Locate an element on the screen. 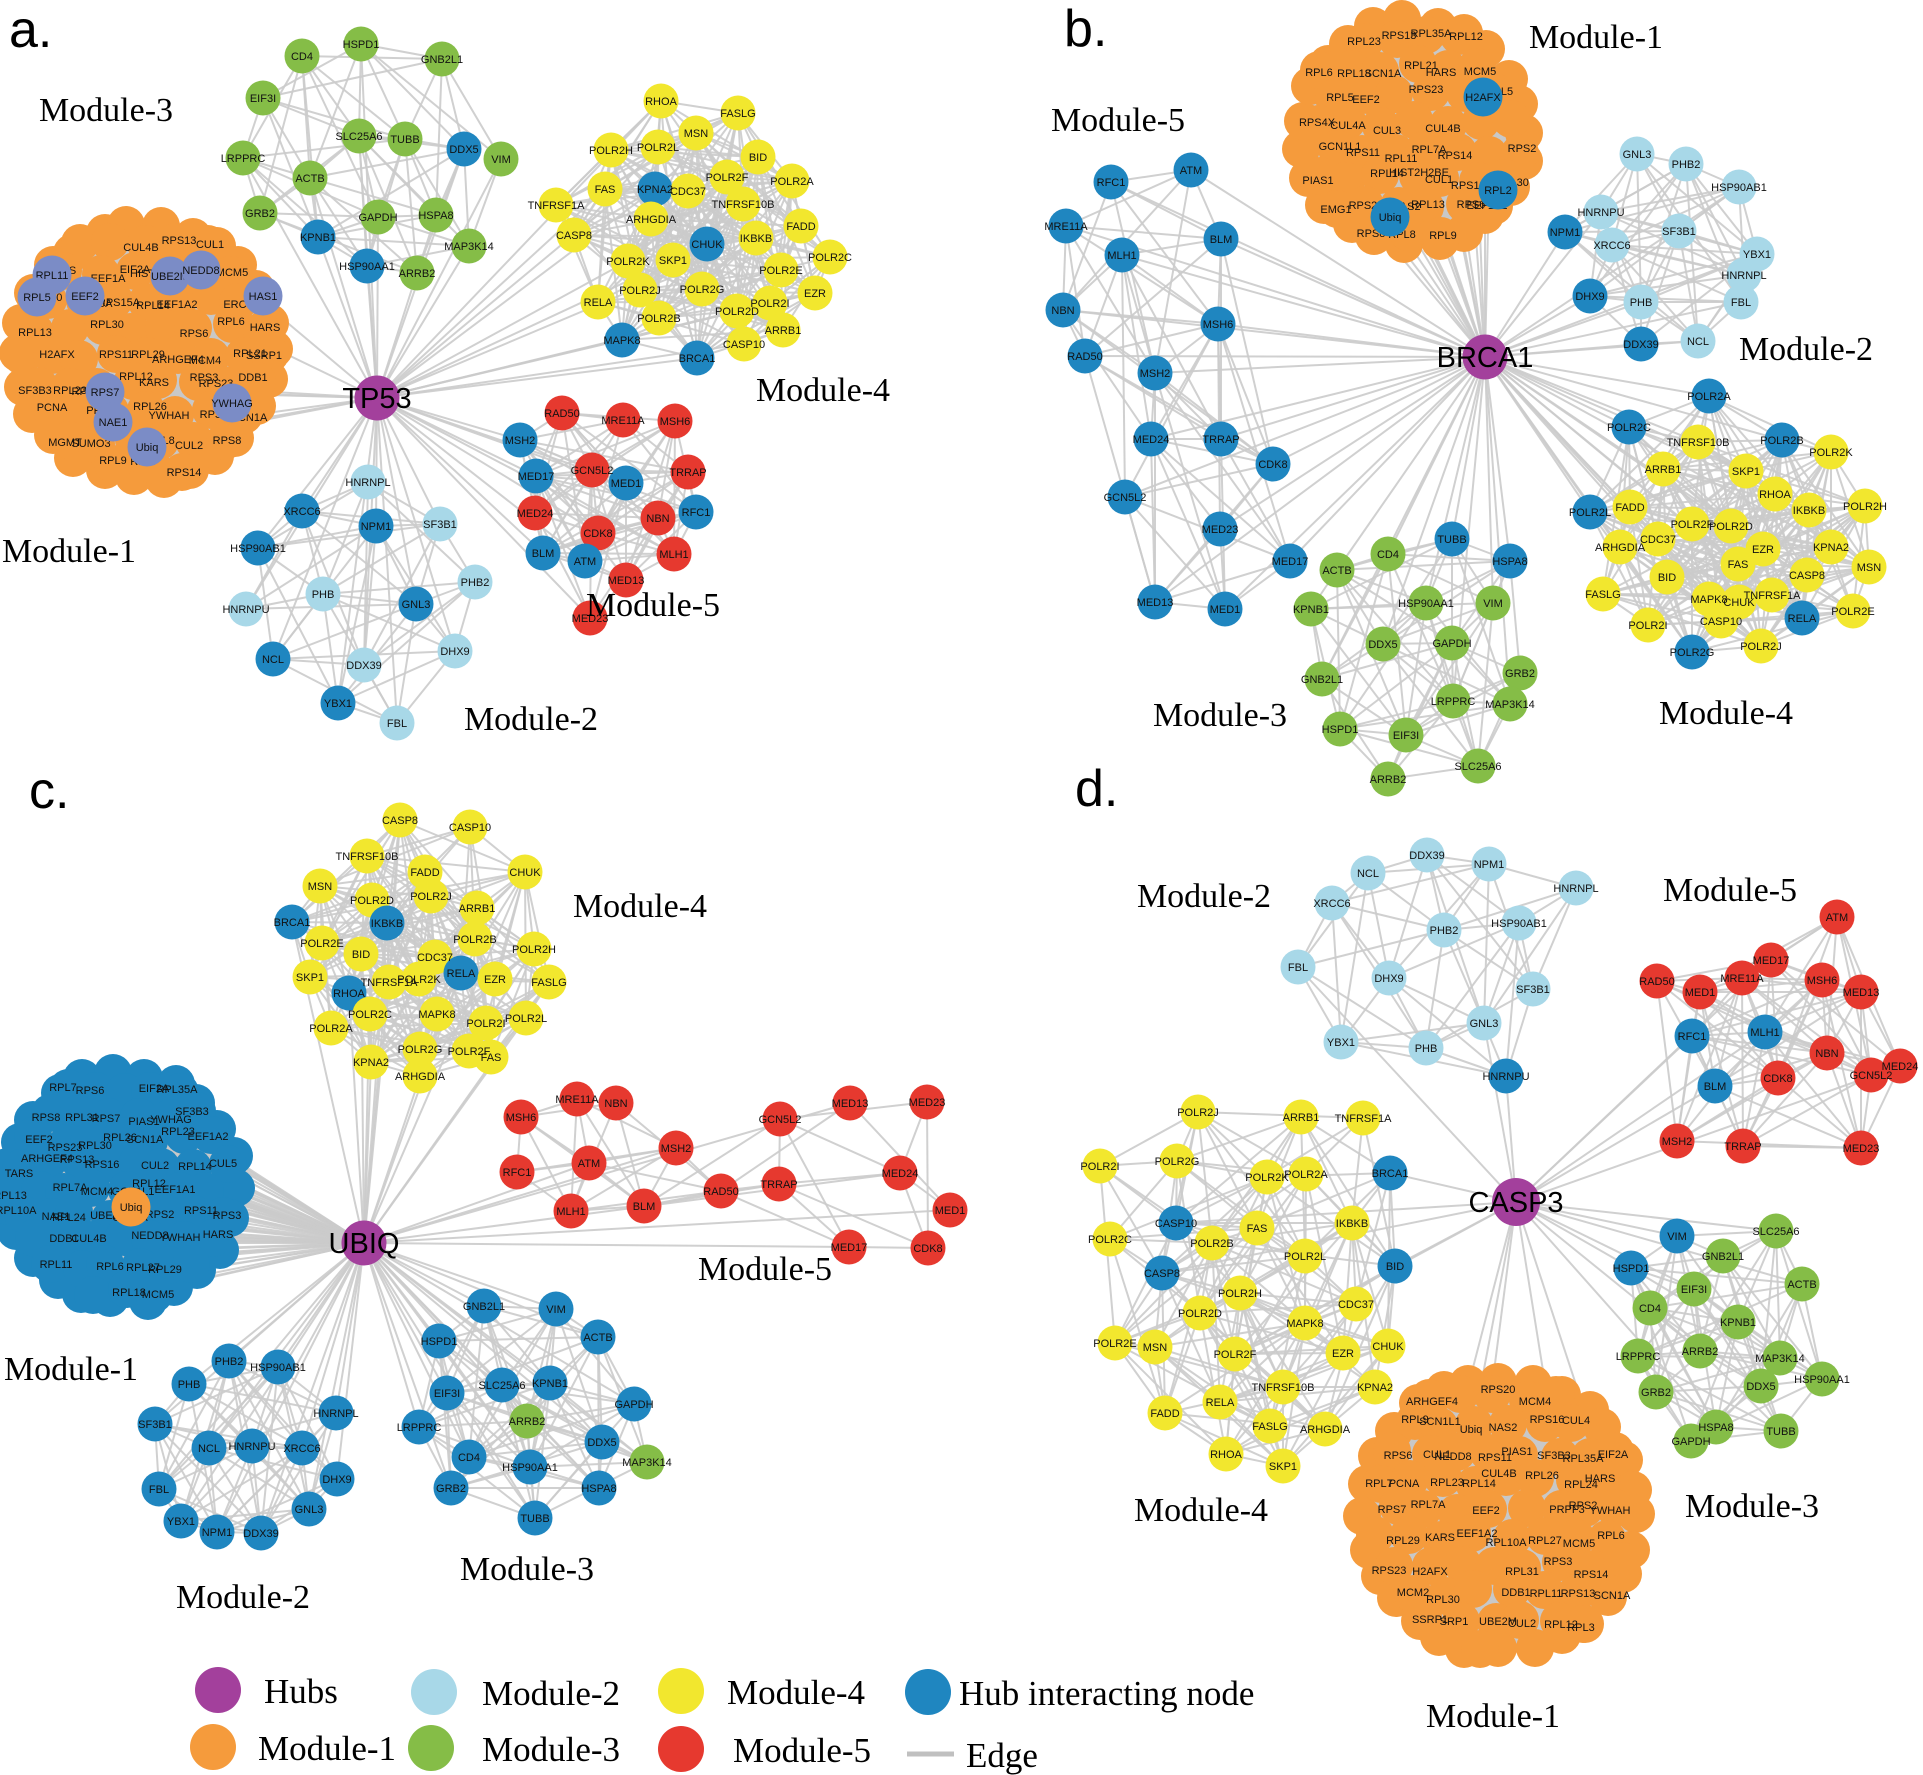 The height and width of the screenshot is (1775, 1923). svg-text: Hub interacting node is located at coordinates (1106, 1693).